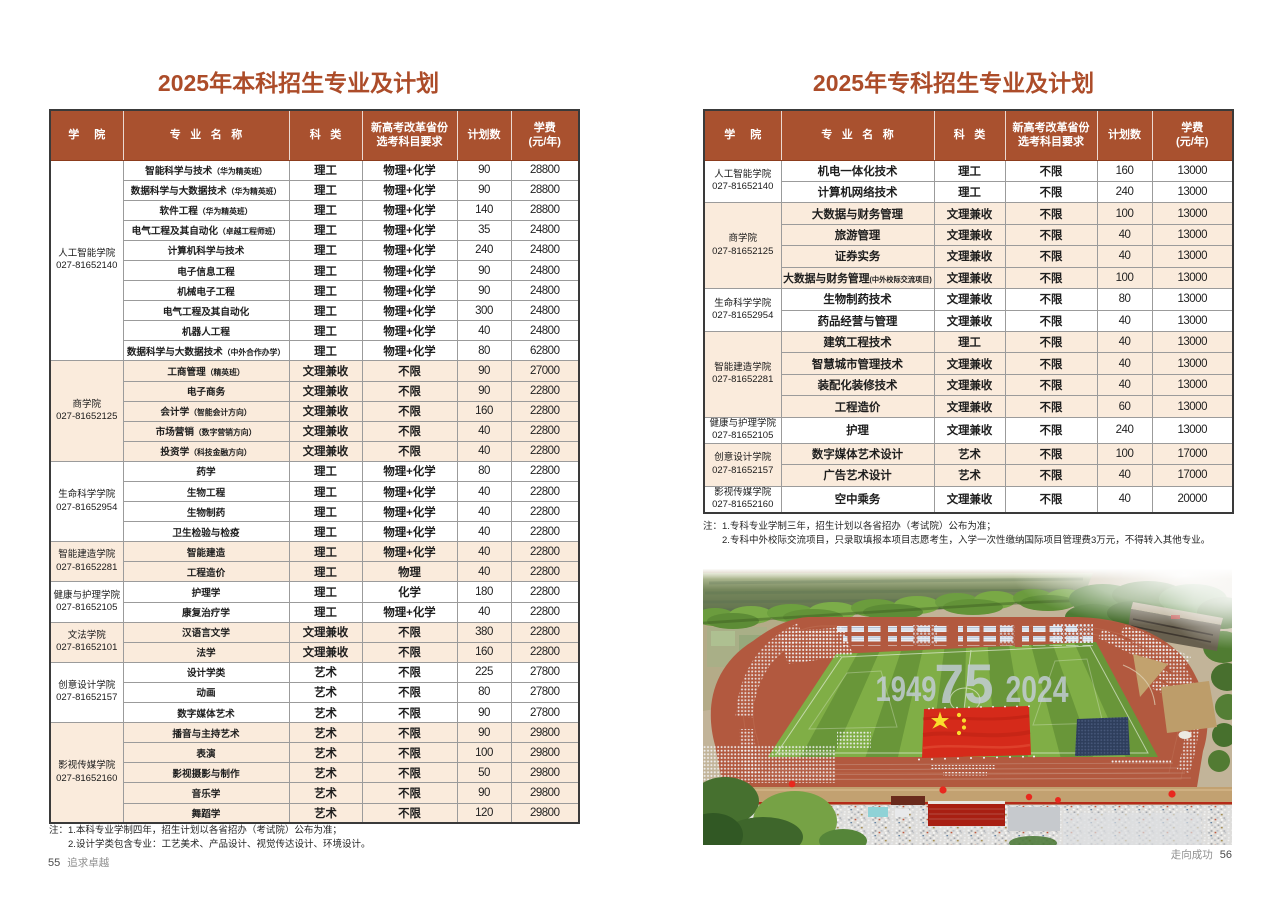 This screenshot has height=905, width=1280. What do you see at coordinates (1037, 689) in the screenshot?
I see `svg-text: 2024` at bounding box center [1037, 689].